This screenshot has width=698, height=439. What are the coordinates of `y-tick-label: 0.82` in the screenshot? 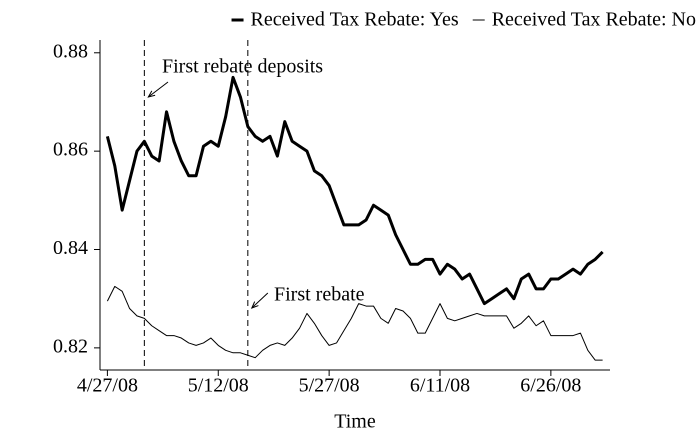 It's located at (70, 346).